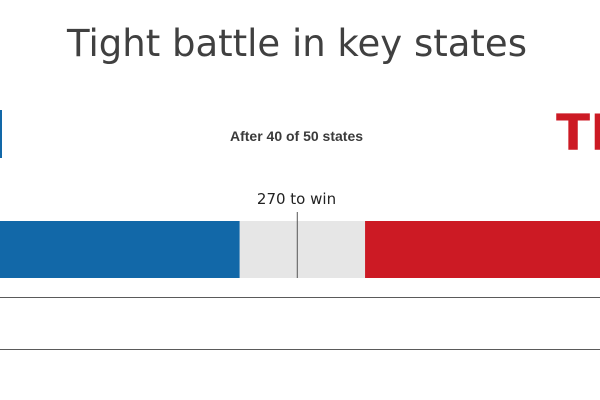 Image resolution: width=600 pixels, height=400 pixels. What do you see at coordinates (578, 133) in the screenshot?
I see `right-candidate-name: TR` at bounding box center [578, 133].